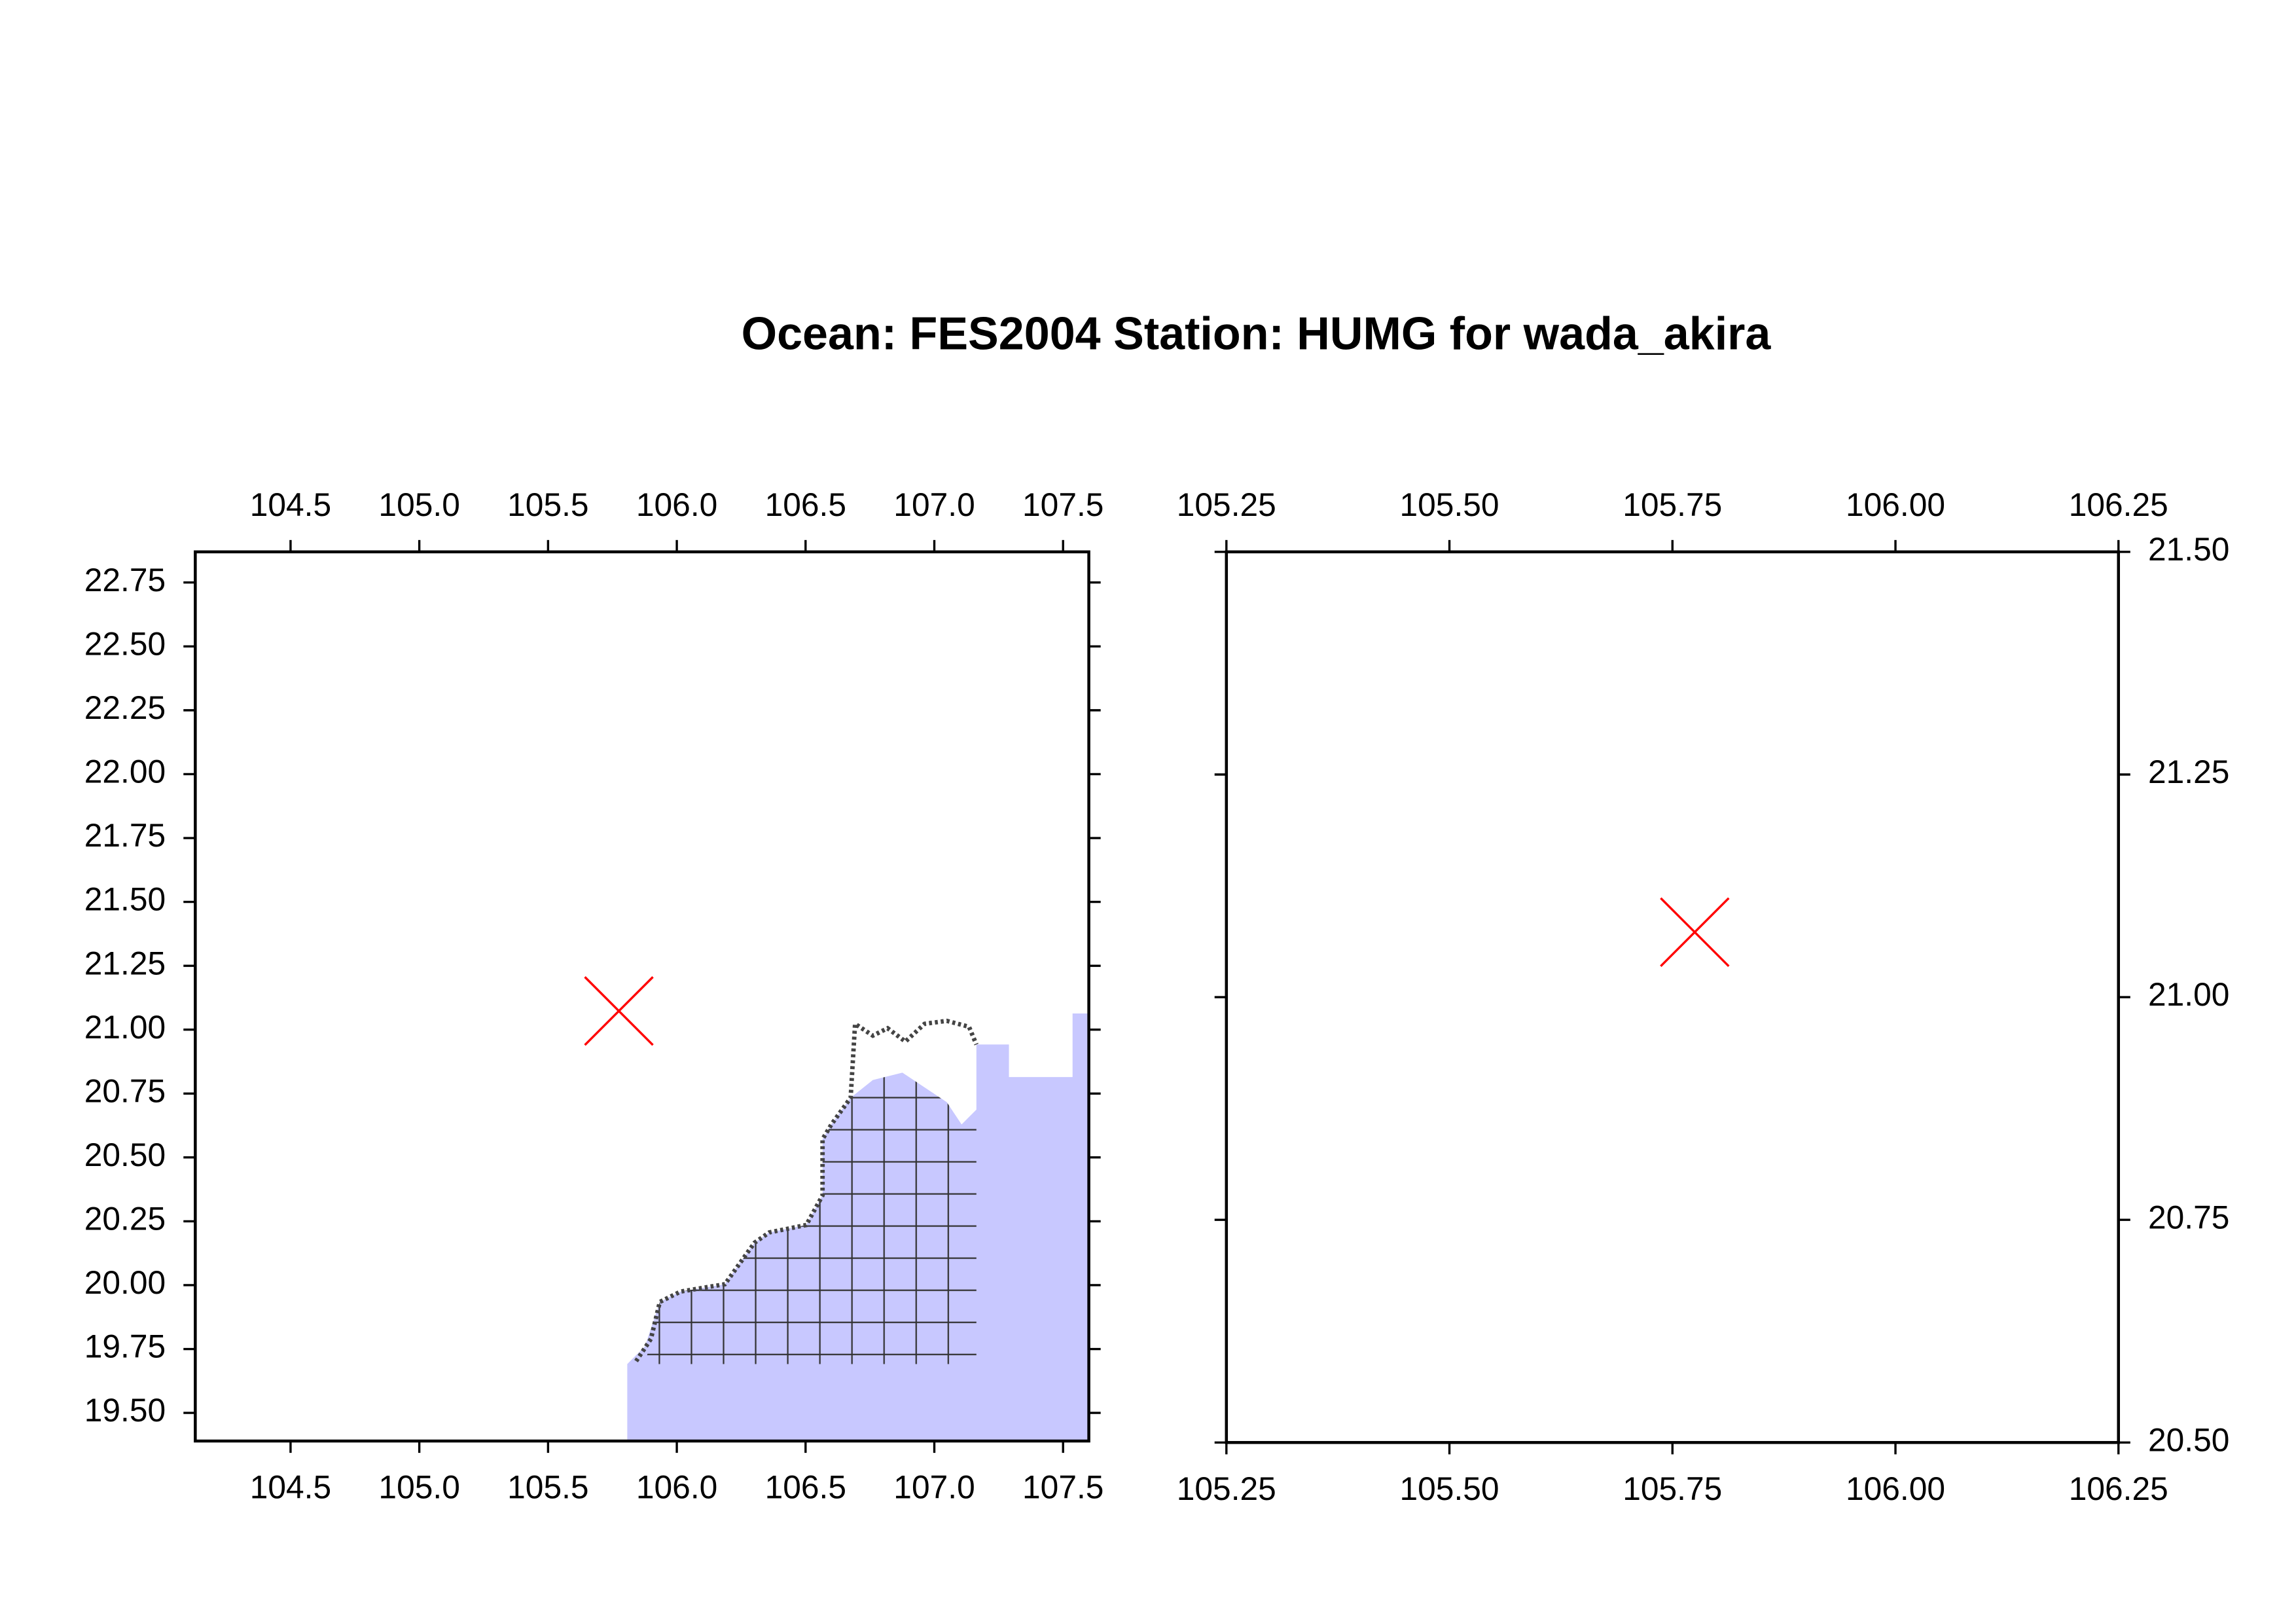 This screenshot has width=2296, height=1623. What do you see at coordinates (125, 1410) in the screenshot?
I see `y-tick-label: 19.50` at bounding box center [125, 1410].